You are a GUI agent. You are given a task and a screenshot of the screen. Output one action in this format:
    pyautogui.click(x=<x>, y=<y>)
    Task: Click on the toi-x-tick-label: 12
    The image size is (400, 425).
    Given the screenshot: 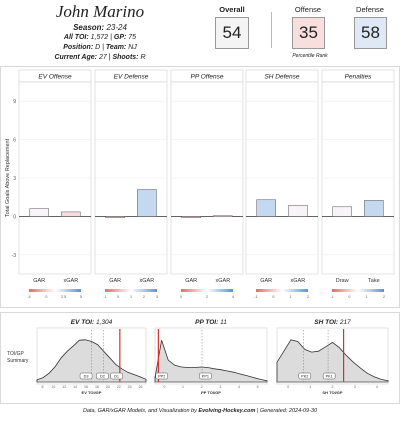 What is the action you would take?
    pyautogui.click(x=64, y=387)
    